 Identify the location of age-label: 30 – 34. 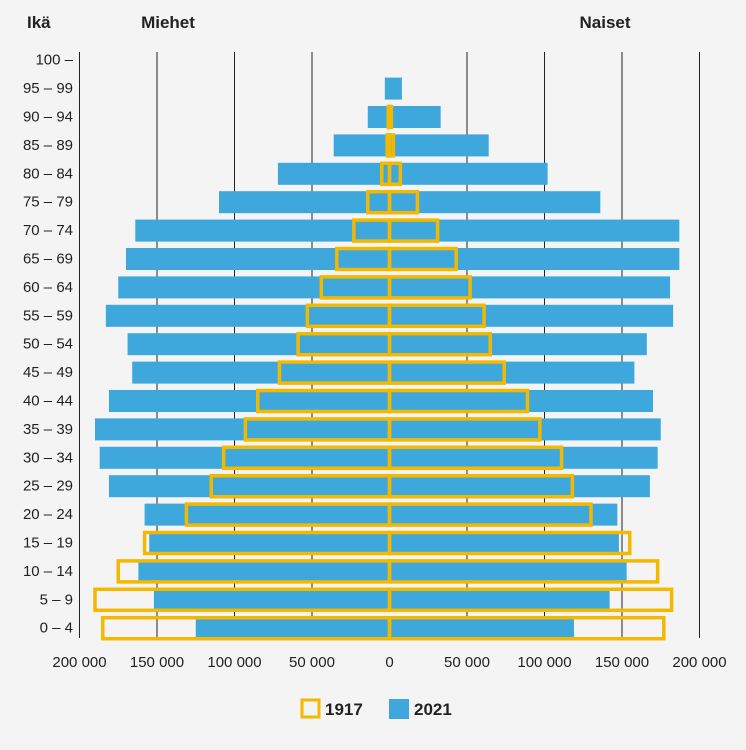
(48, 457).